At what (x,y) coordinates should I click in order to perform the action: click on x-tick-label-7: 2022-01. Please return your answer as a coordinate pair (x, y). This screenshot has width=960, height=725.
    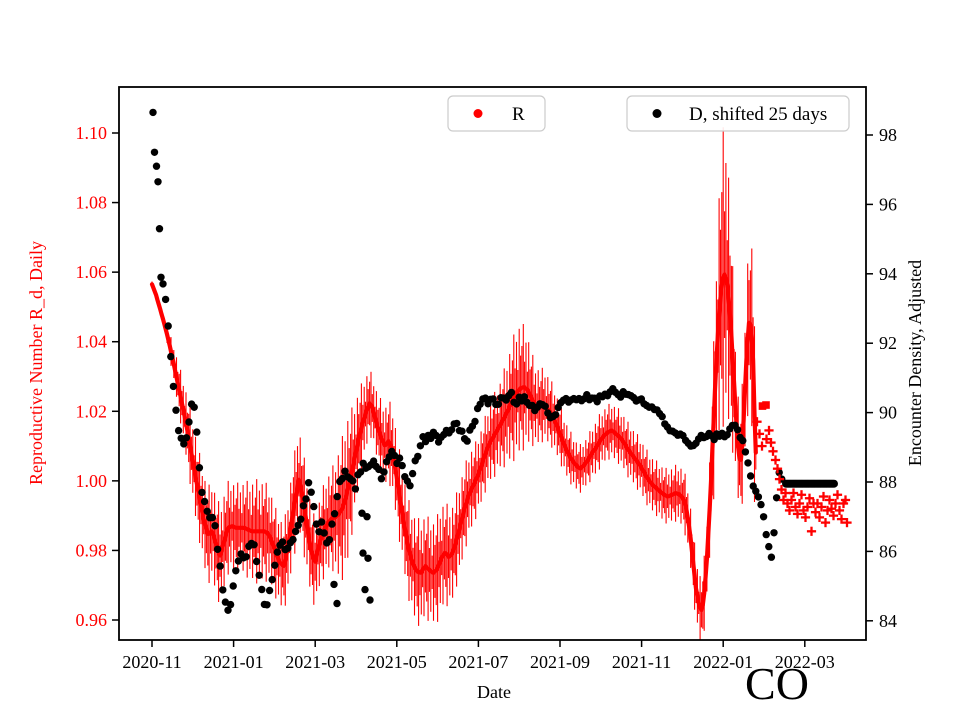
    Looking at the image, I should click on (723, 662).